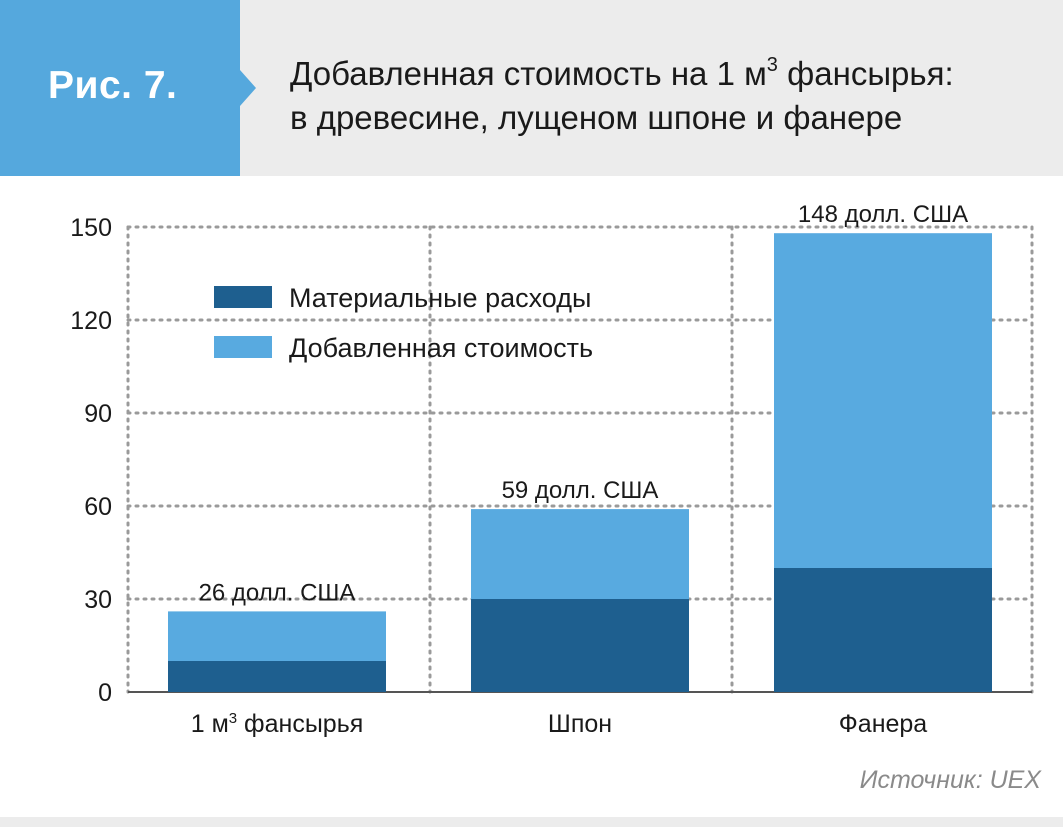 This screenshot has width=1063, height=827. I want to click on y-tick-60: 60, so click(98, 507).